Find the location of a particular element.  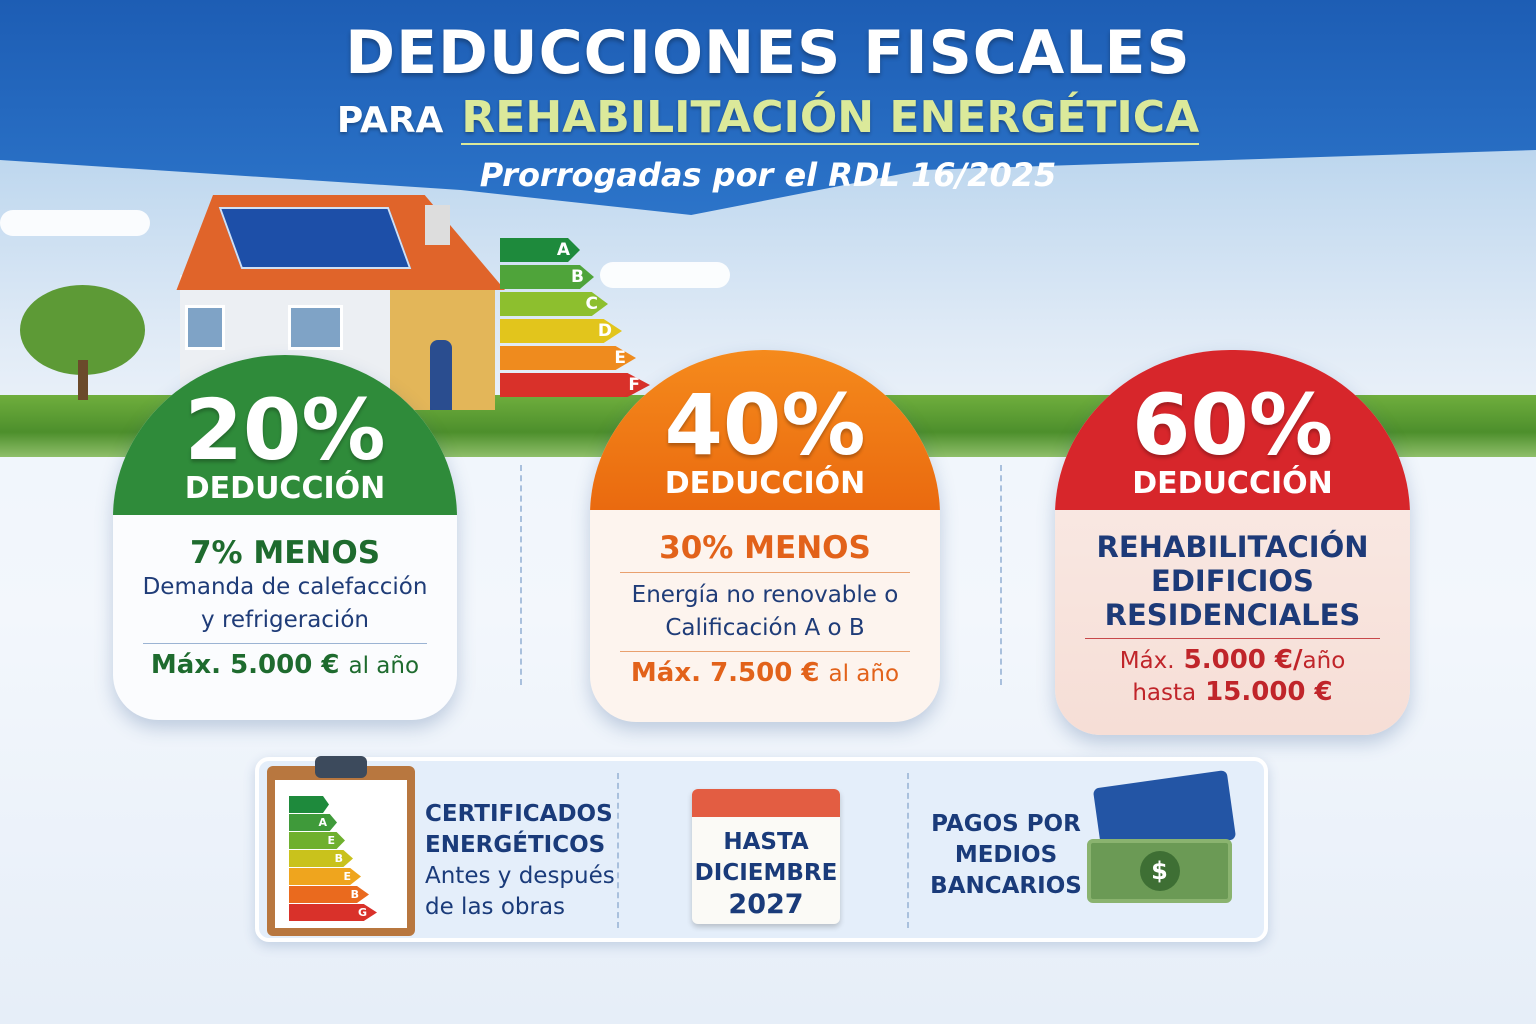

deduction-percent: 20% is located at coordinates (285, 430).